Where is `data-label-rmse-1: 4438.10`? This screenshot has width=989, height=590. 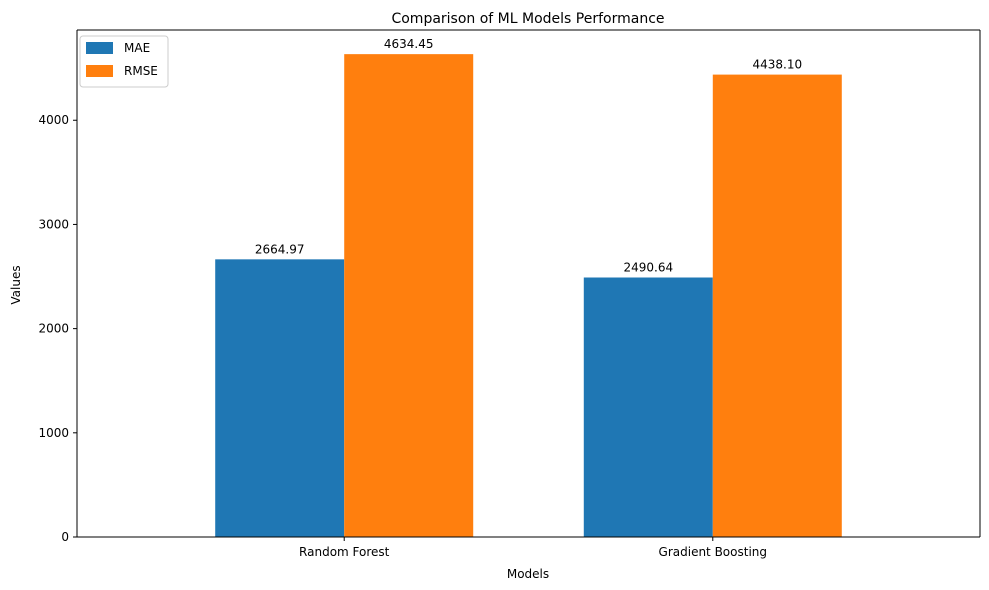 data-label-rmse-1: 4438.10 is located at coordinates (777, 65).